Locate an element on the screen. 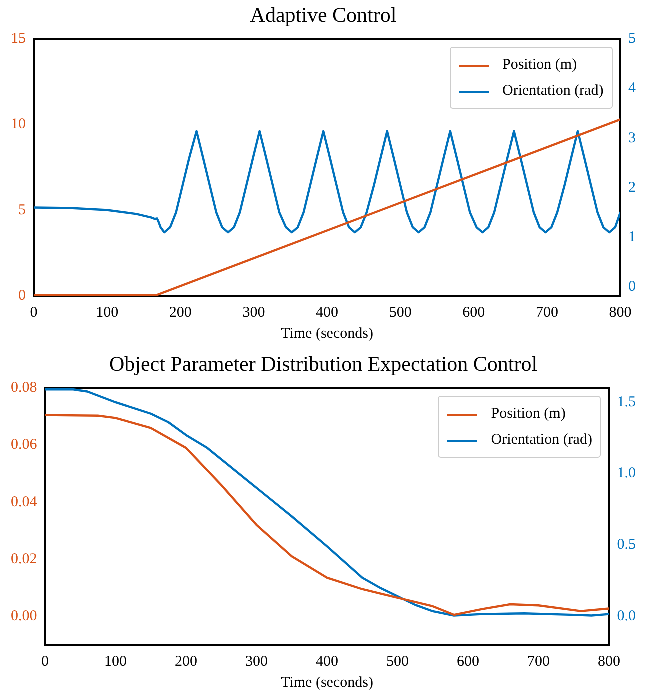  y2-tick-label: 3 is located at coordinates (632, 138).